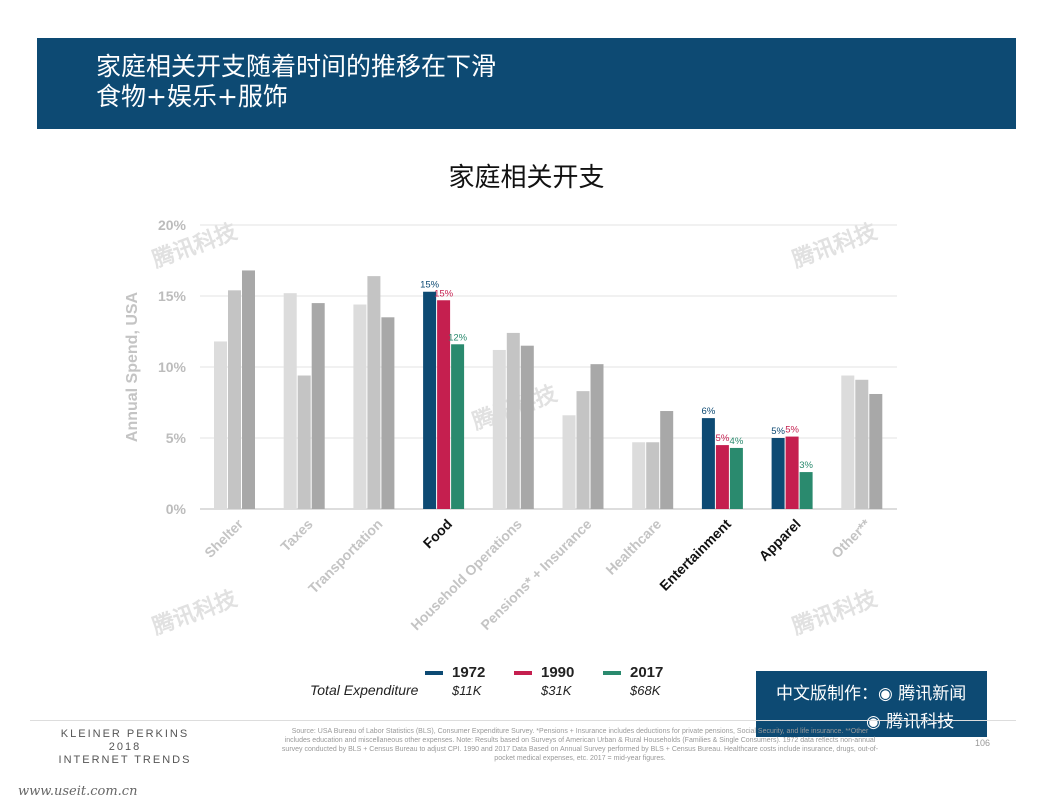  Describe the element at coordinates (438, 534) in the screenshot. I see `x-tick-label: Food` at that location.